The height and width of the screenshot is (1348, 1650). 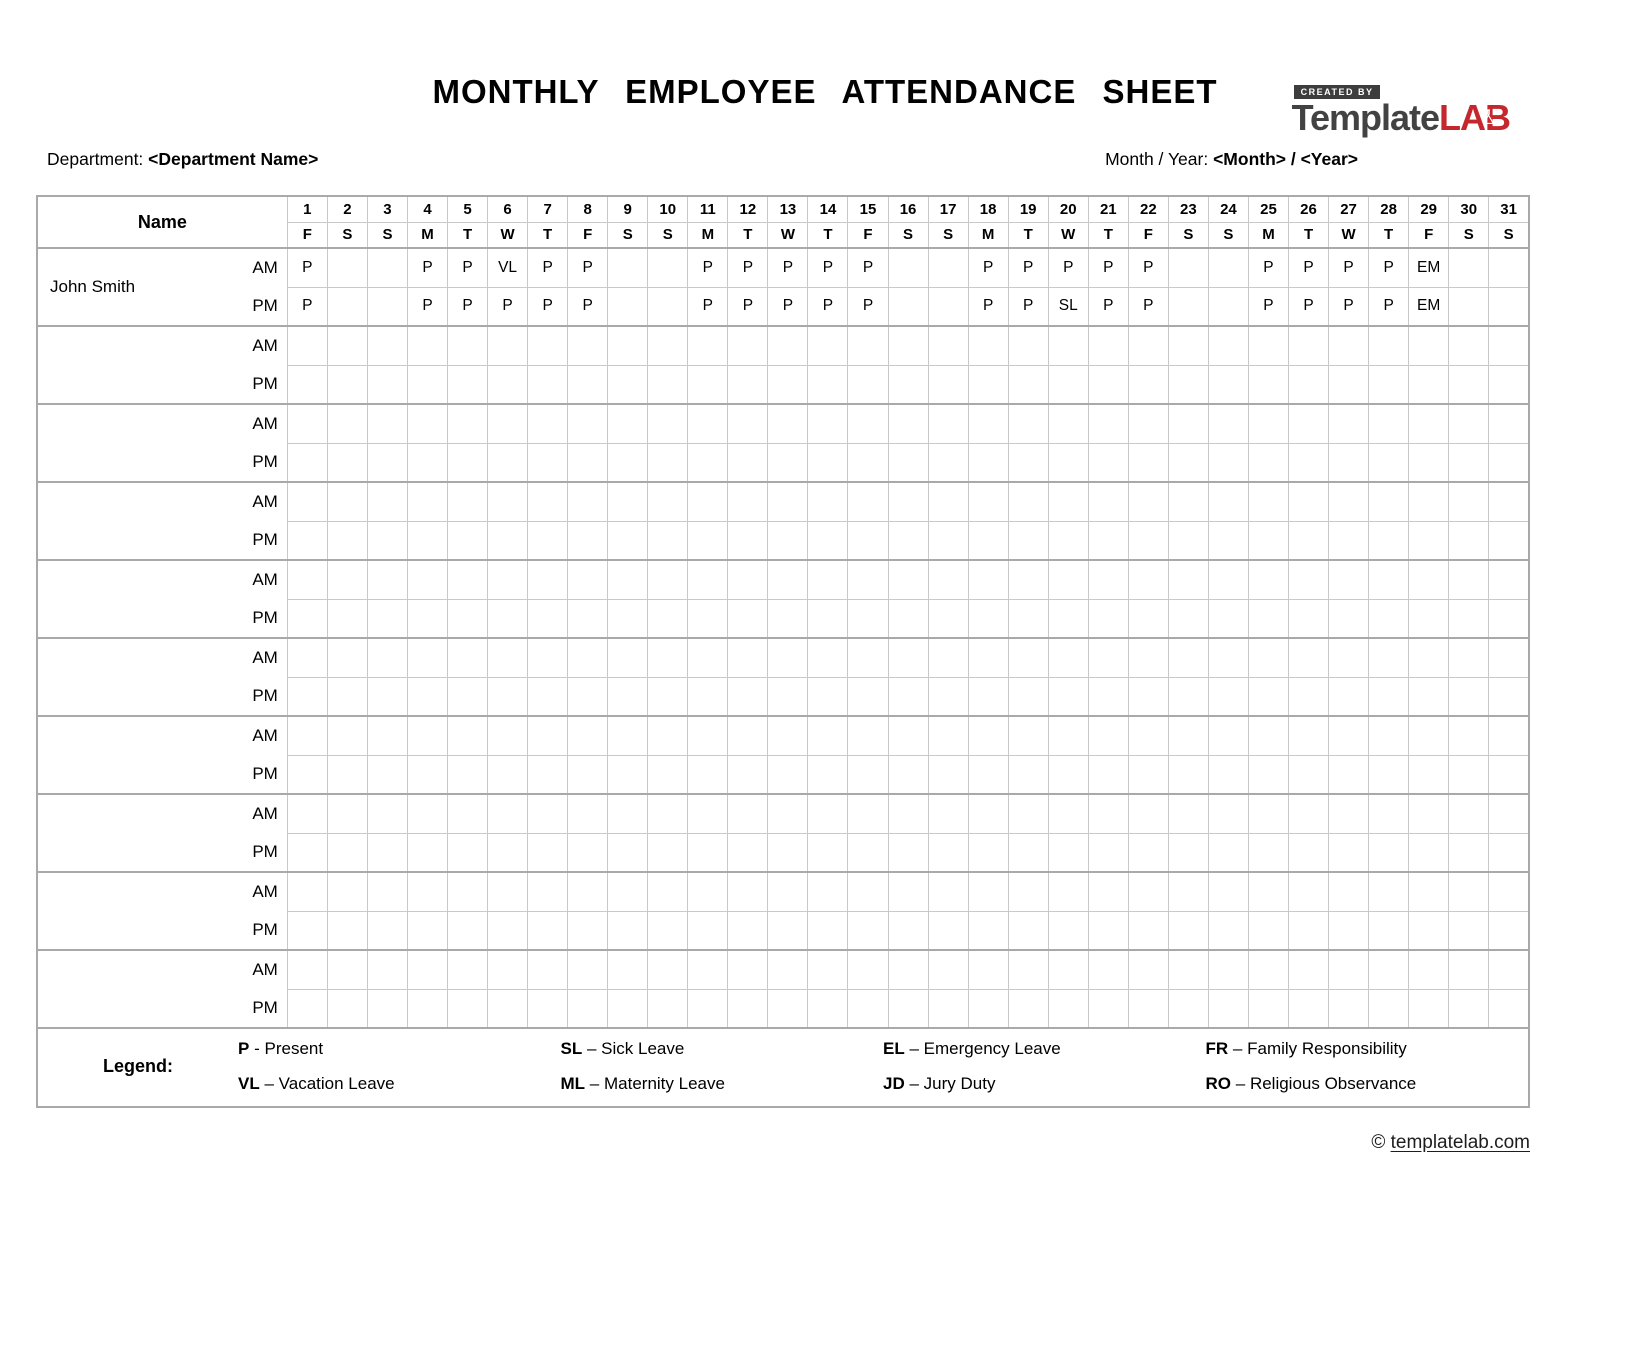 What do you see at coordinates (162, 287) in the screenshot?
I see `employee-name-cell: John Smith AM PM` at bounding box center [162, 287].